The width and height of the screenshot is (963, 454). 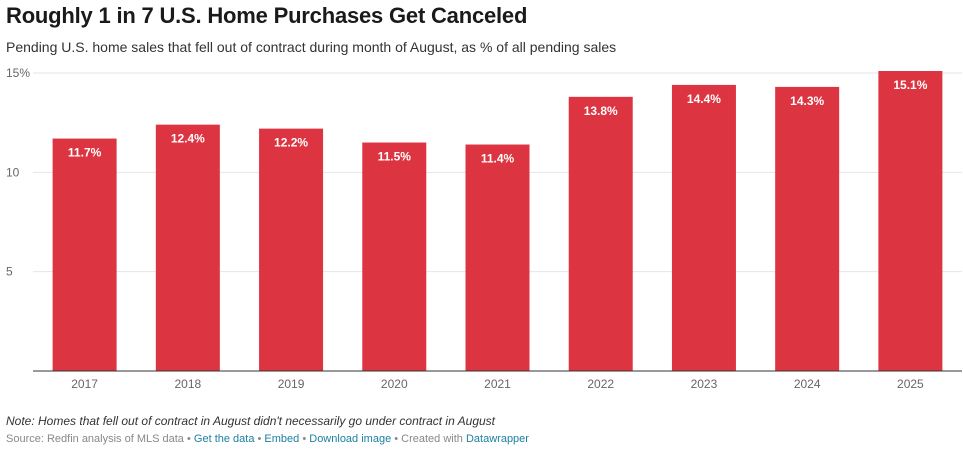 What do you see at coordinates (910, 85) in the screenshot?
I see `bar-value-label: 15.1%` at bounding box center [910, 85].